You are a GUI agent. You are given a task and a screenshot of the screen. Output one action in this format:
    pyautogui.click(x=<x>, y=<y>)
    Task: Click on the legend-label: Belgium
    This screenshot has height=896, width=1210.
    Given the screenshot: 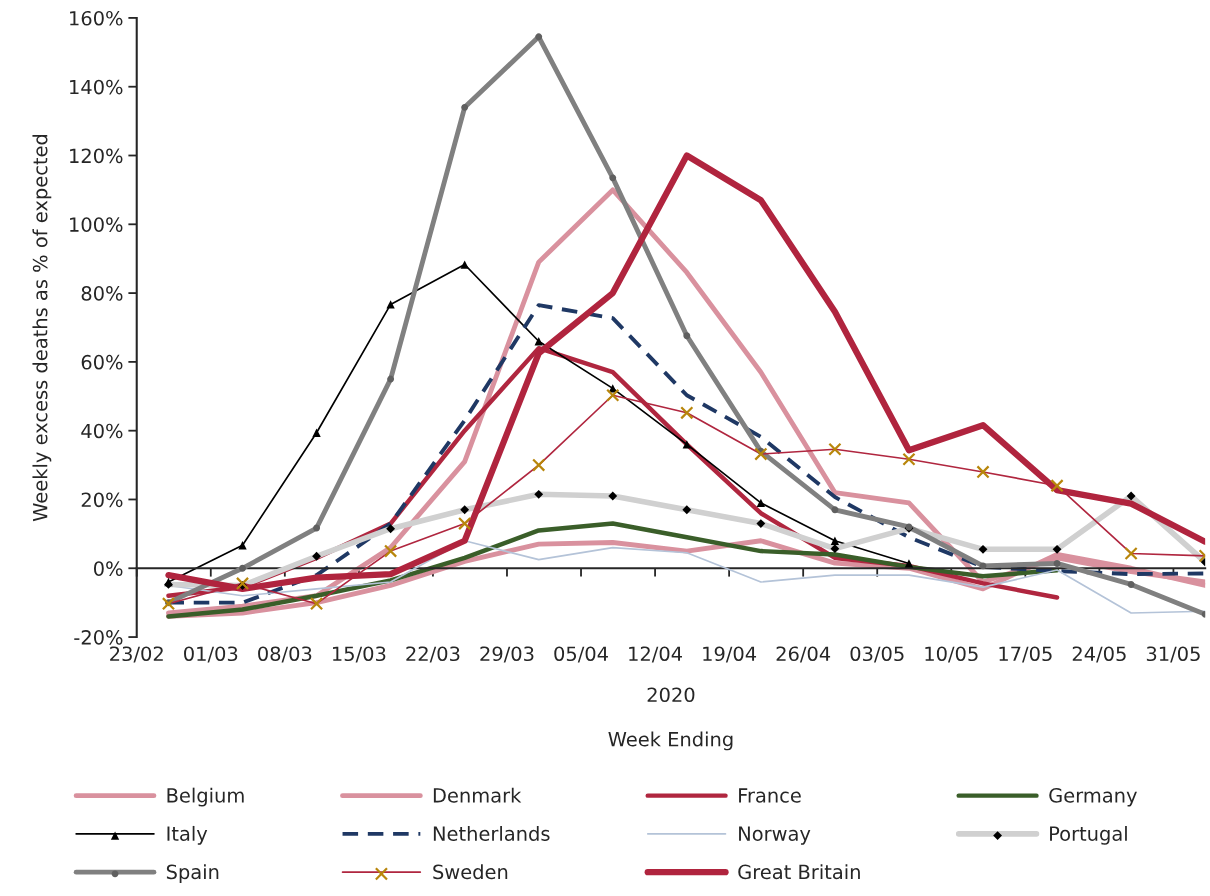 What is the action you would take?
    pyautogui.click(x=205, y=797)
    